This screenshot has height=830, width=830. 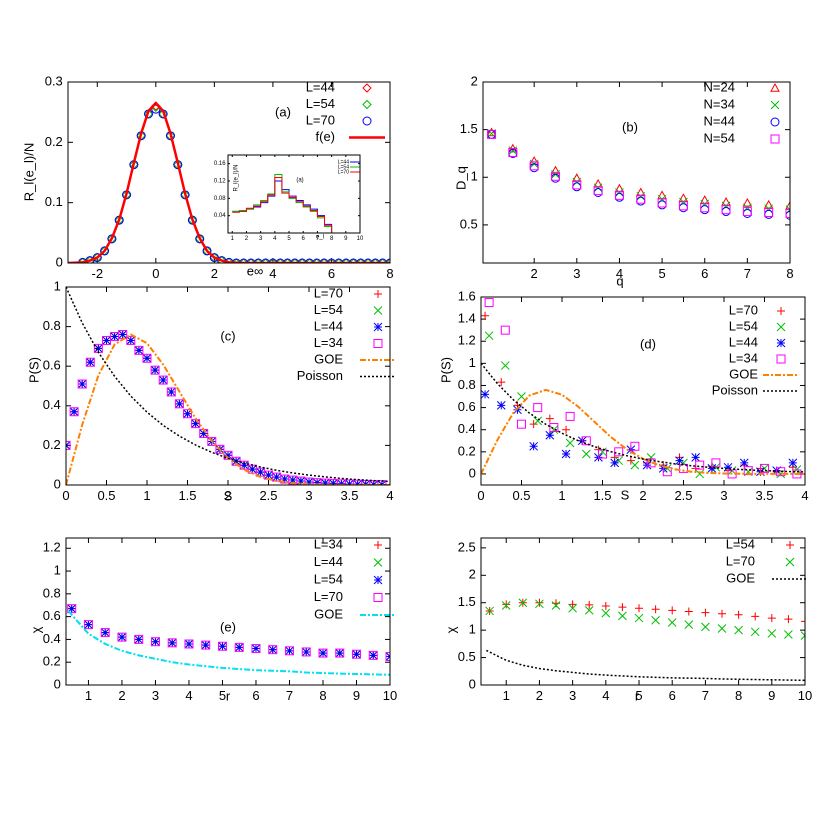 I want to click on y-tick-label: 2.5, so click(x=467, y=546).